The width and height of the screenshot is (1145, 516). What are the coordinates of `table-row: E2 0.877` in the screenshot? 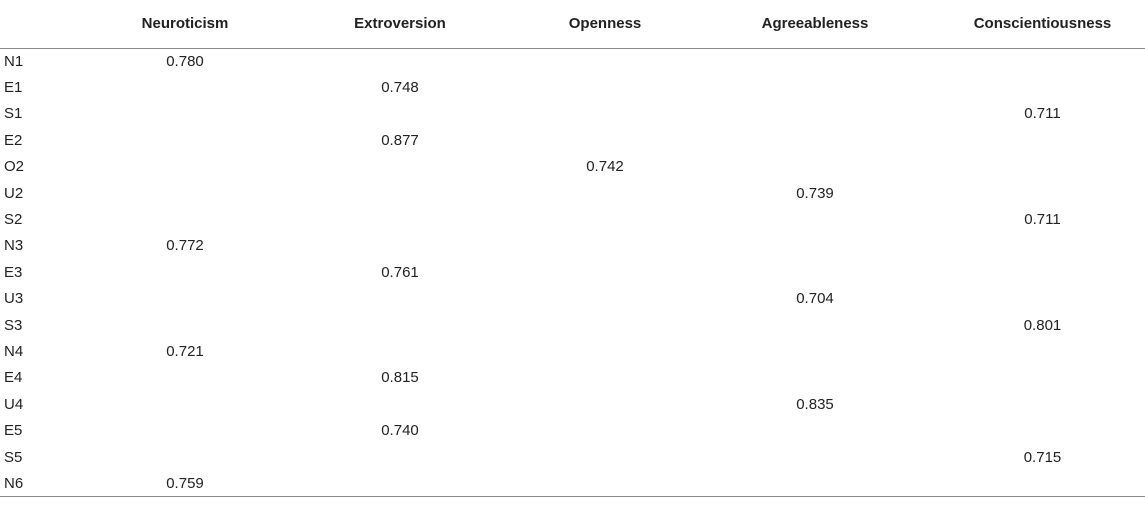 It's located at (572, 140).